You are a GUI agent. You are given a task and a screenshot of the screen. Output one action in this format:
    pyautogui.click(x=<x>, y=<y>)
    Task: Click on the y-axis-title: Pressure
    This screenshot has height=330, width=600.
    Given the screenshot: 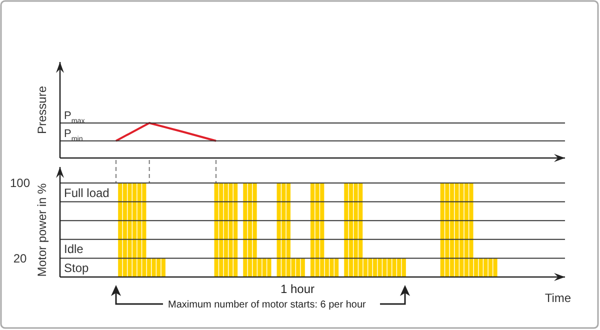 What is the action you would take?
    pyautogui.click(x=42, y=110)
    